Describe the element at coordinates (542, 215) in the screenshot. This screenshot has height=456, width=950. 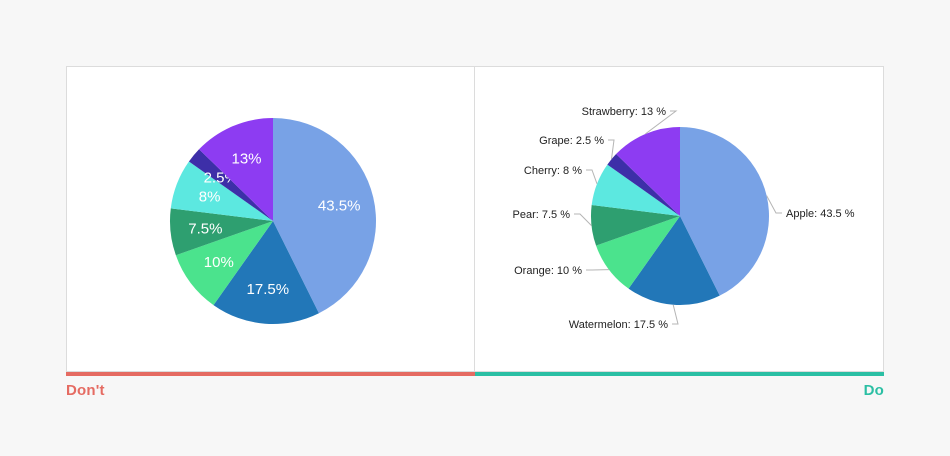
I see `do-slice-label-pear: Pear: 7.5 %` at that location.